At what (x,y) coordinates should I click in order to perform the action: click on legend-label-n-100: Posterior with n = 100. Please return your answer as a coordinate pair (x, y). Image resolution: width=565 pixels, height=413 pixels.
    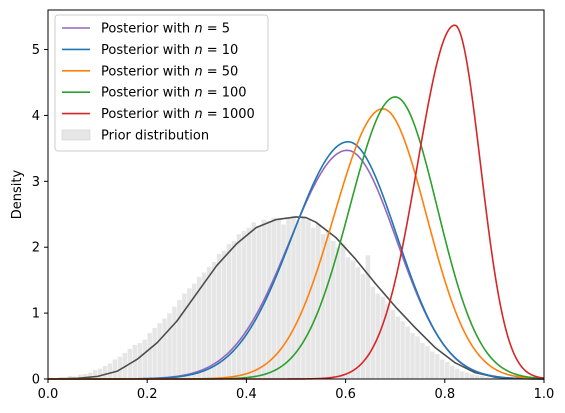
    Looking at the image, I should click on (174, 93).